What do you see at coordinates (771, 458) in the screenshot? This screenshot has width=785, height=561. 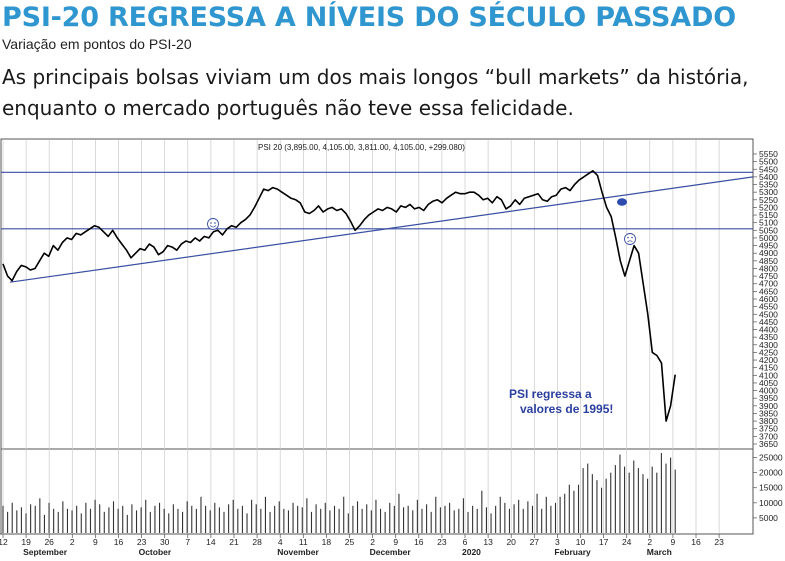 I see `volume-axis-label: 25000` at bounding box center [771, 458].